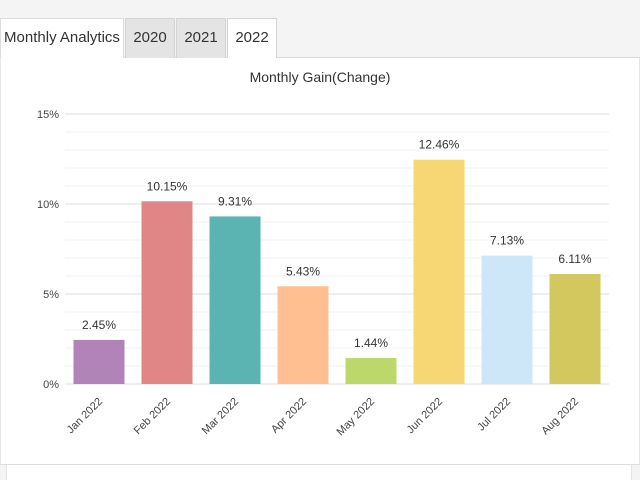 The image size is (640, 480). I want to click on data-label: 5.43%, so click(303, 271).